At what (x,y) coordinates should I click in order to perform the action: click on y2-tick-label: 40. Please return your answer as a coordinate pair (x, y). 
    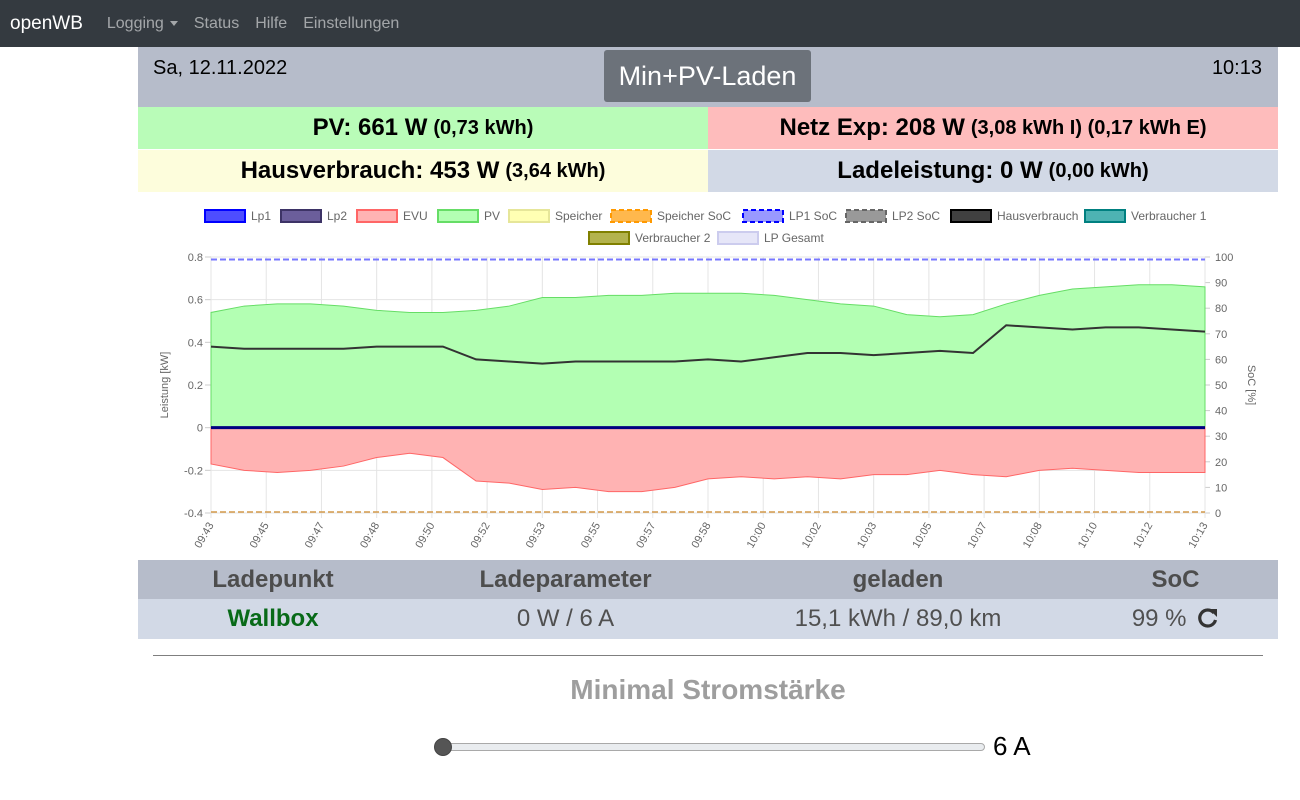
    Looking at the image, I should click on (1221, 412).